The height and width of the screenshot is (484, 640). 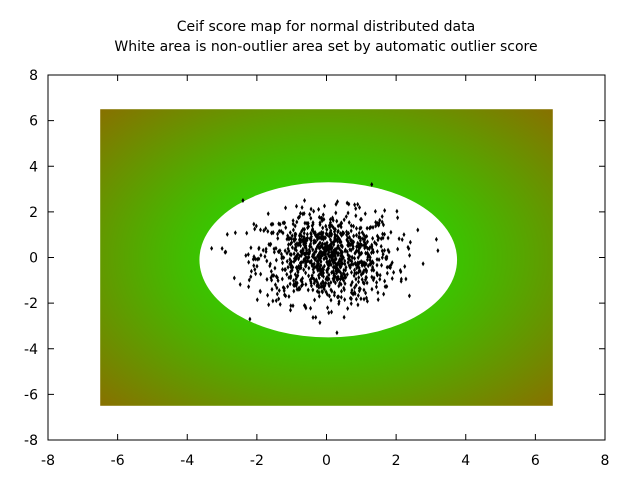 I want to click on y-tick-label: 2, so click(x=33, y=213).